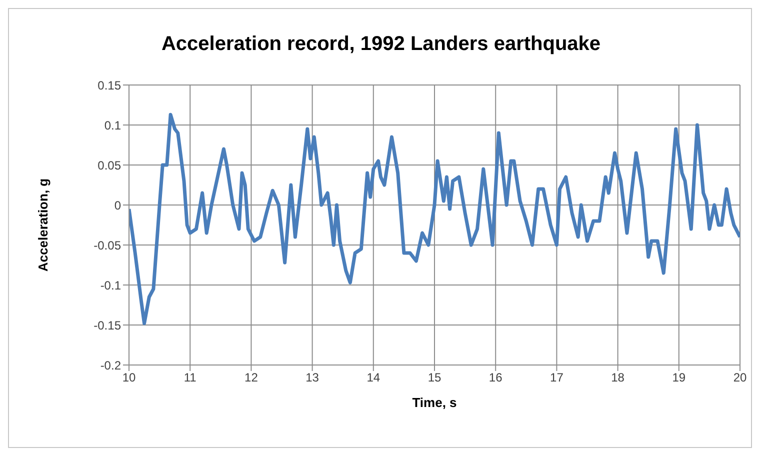  Describe the element at coordinates (110, 165) in the screenshot. I see `y-tick-label: 0.05` at that location.